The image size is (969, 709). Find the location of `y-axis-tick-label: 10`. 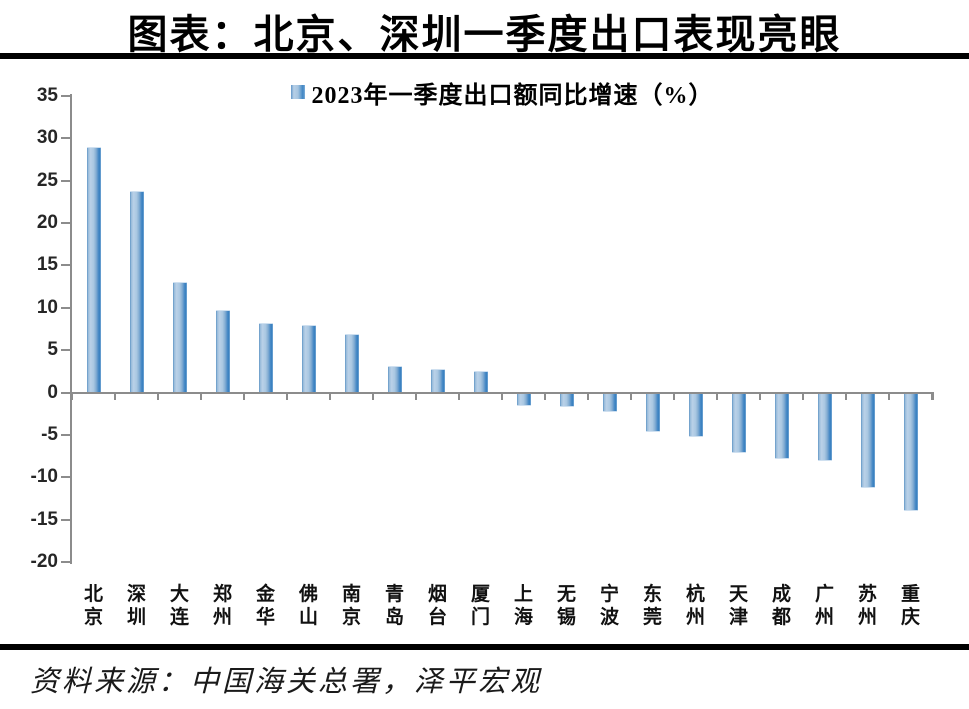

y-axis-tick-label: 10 is located at coordinates (47, 307).